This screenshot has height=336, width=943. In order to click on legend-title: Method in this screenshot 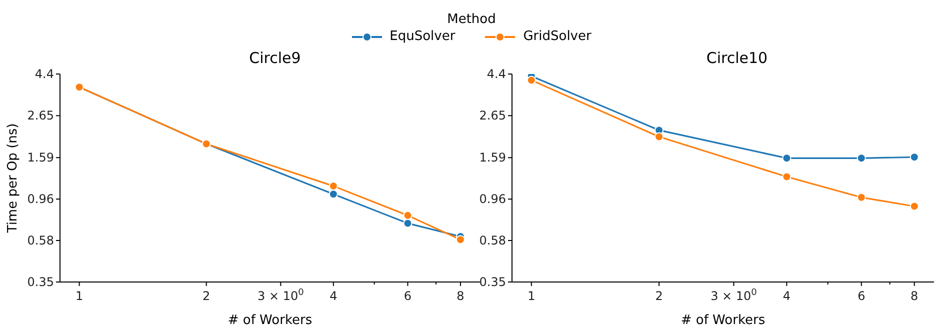, I will do `click(471, 19)`.